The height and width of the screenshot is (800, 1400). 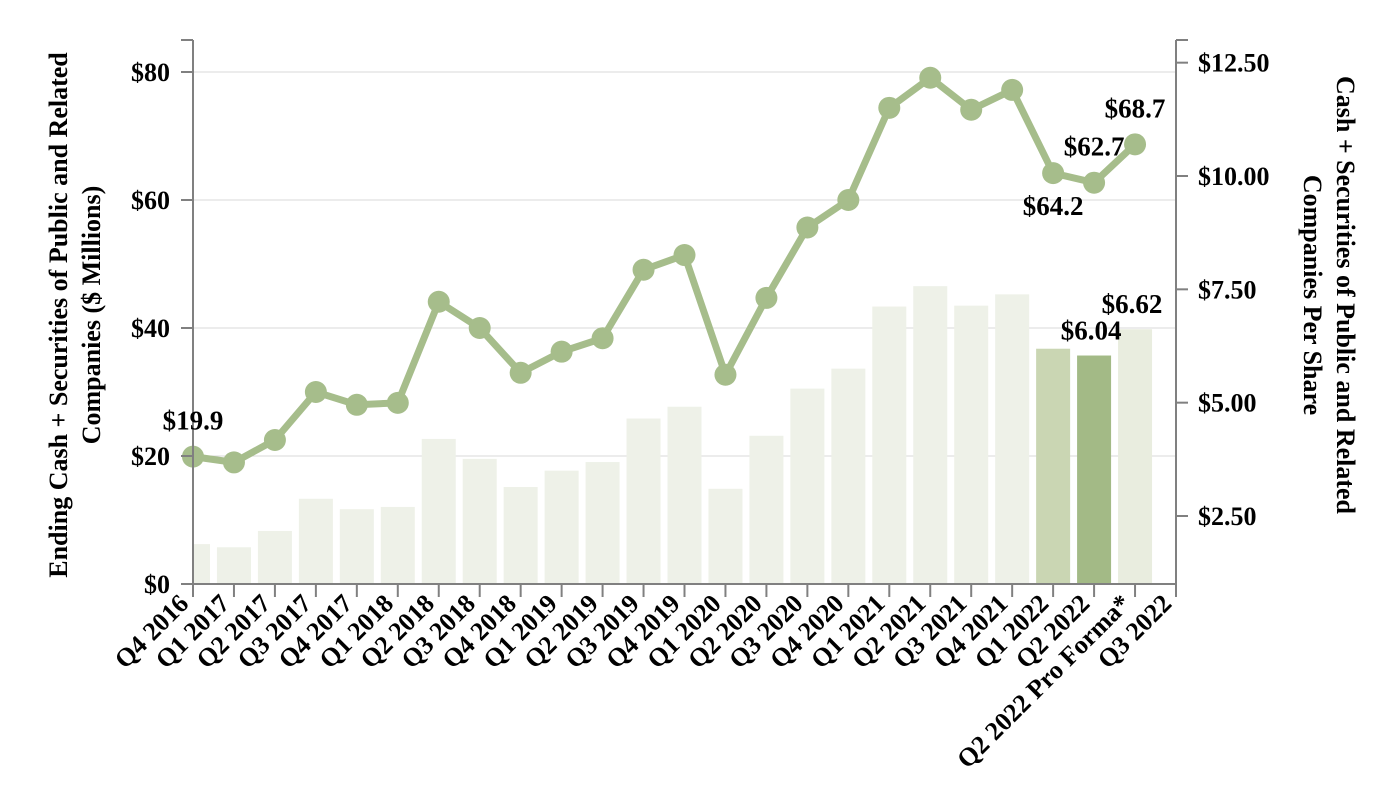 What do you see at coordinates (1227, 289) in the screenshot?
I see `right-axis-tick-label: $7.50` at bounding box center [1227, 289].